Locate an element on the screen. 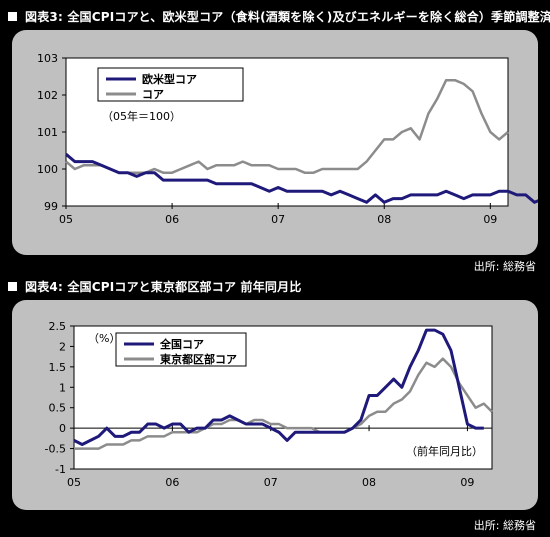 The image size is (550, 537). y-tick-label: 1 is located at coordinates (62, 387).